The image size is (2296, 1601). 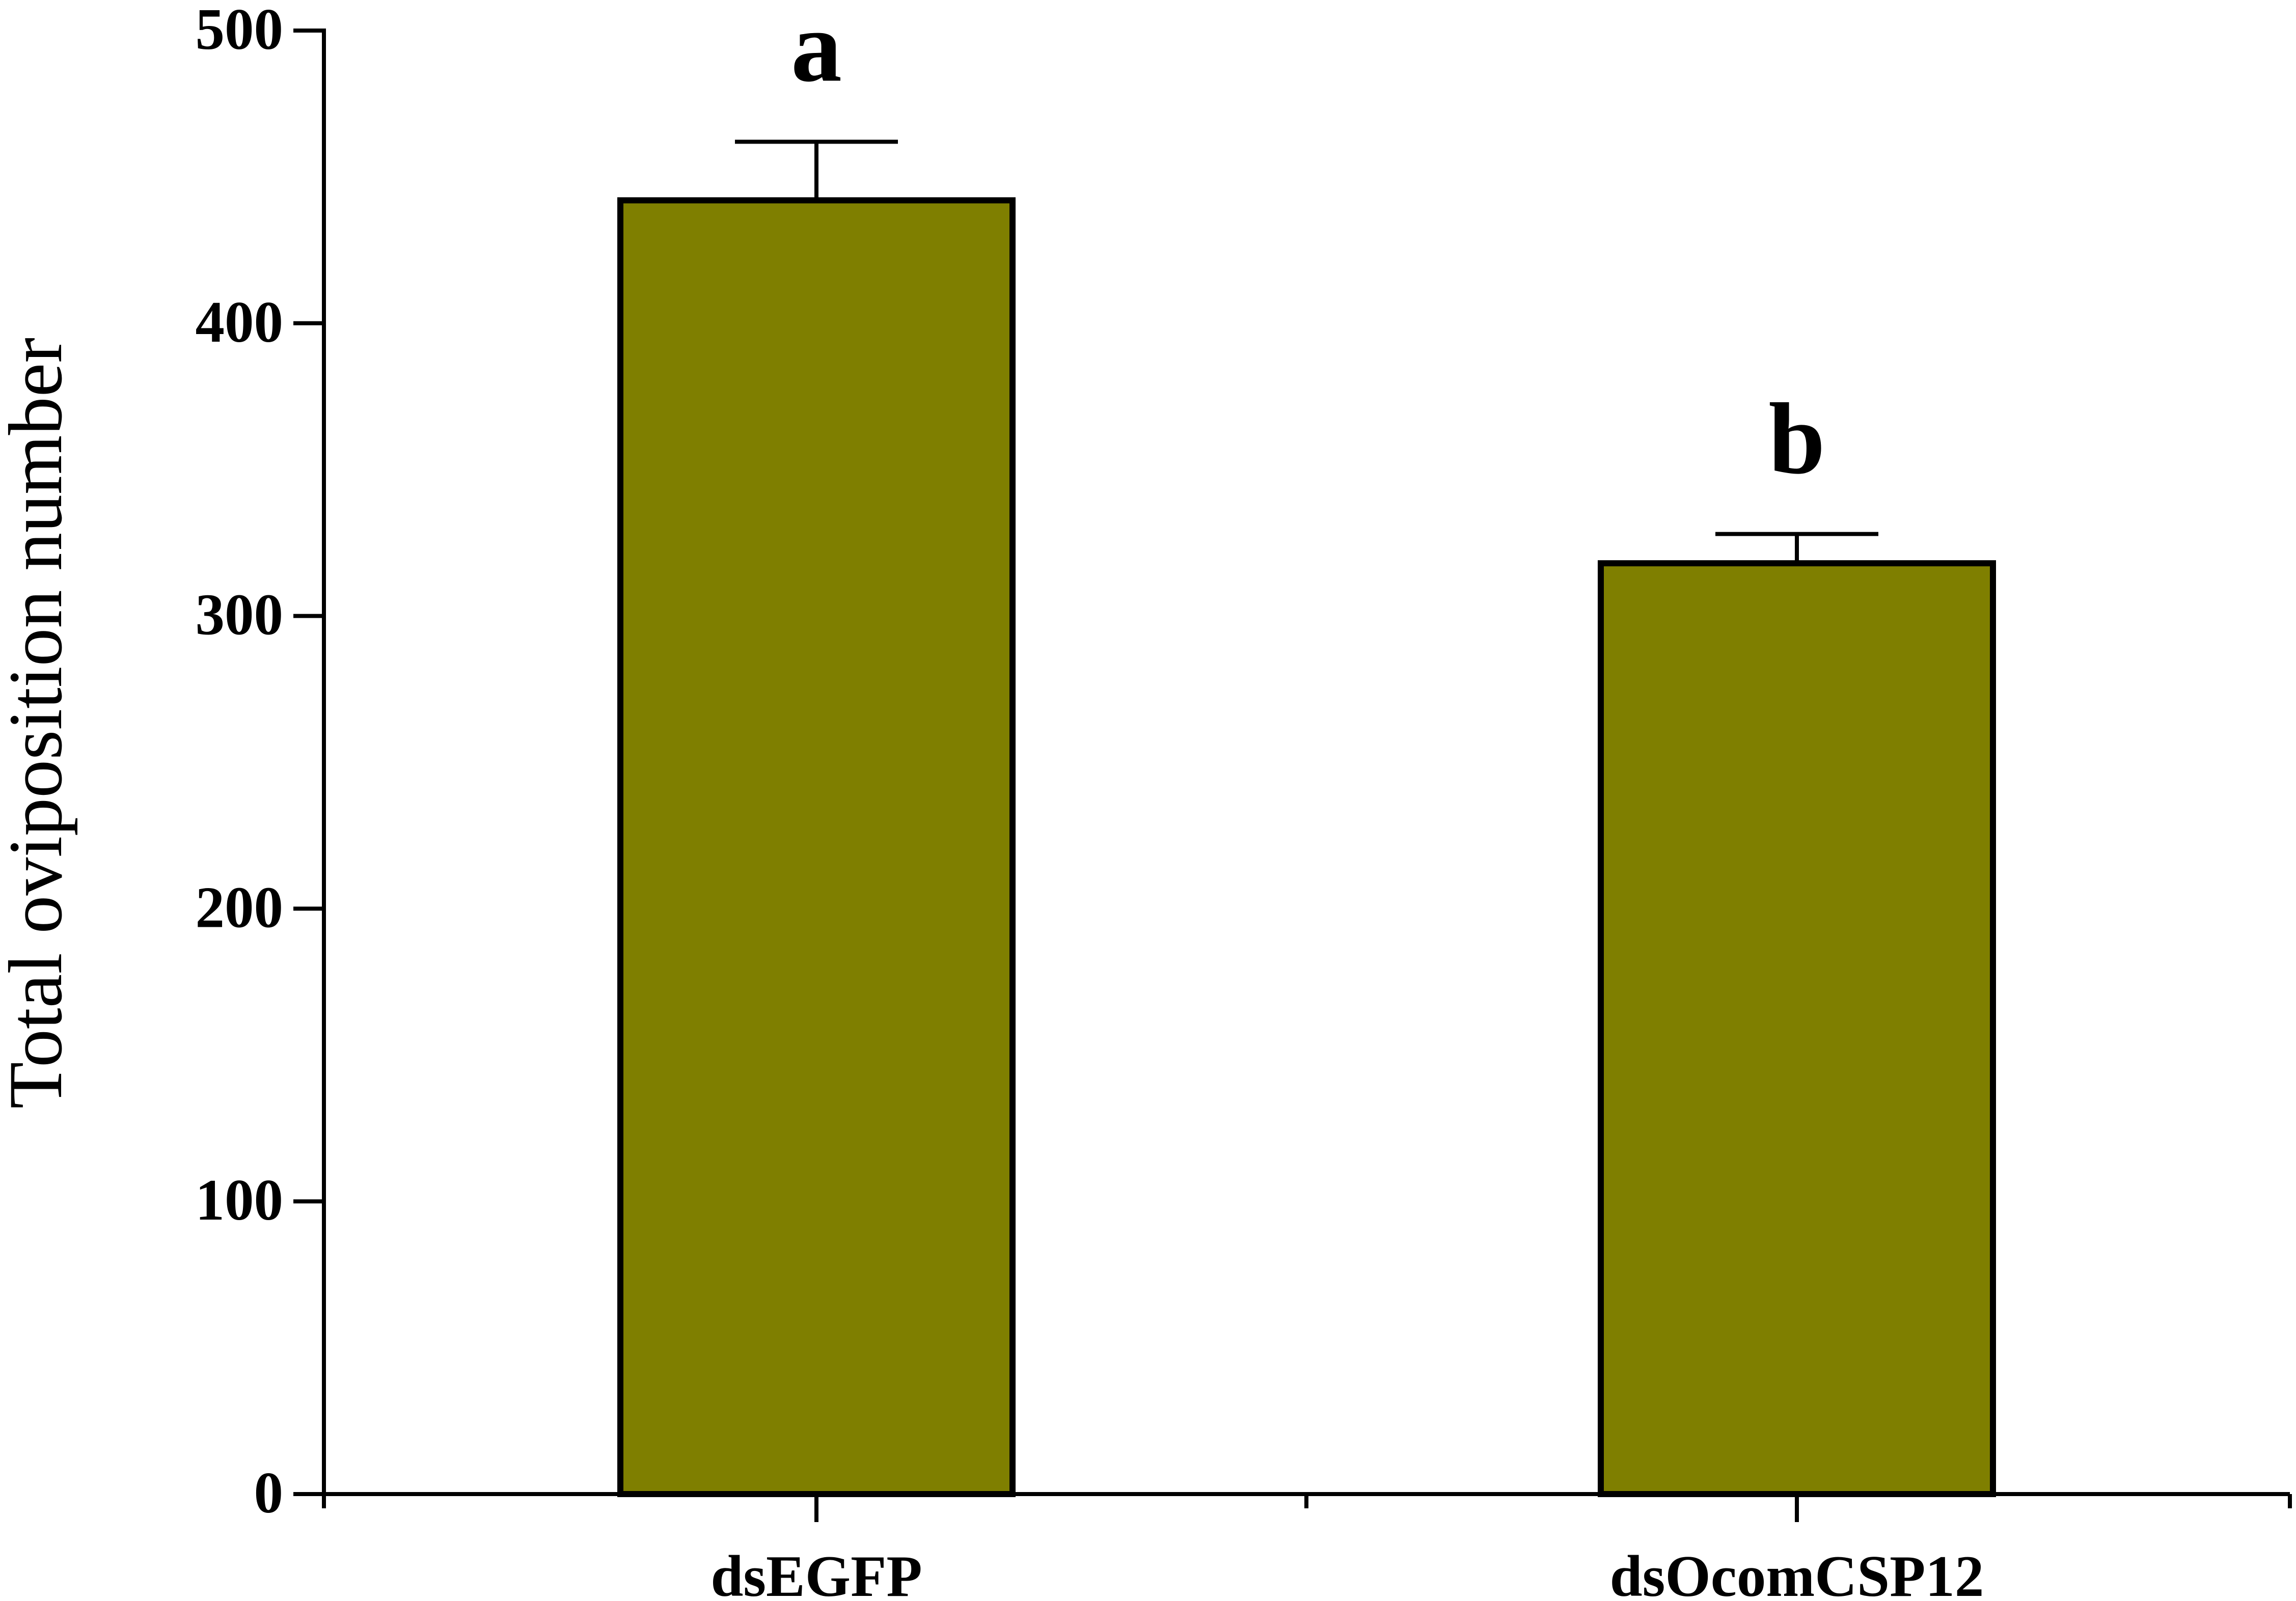 What do you see at coordinates (240, 615) in the screenshot?
I see `y-tick-label: 300` at bounding box center [240, 615].